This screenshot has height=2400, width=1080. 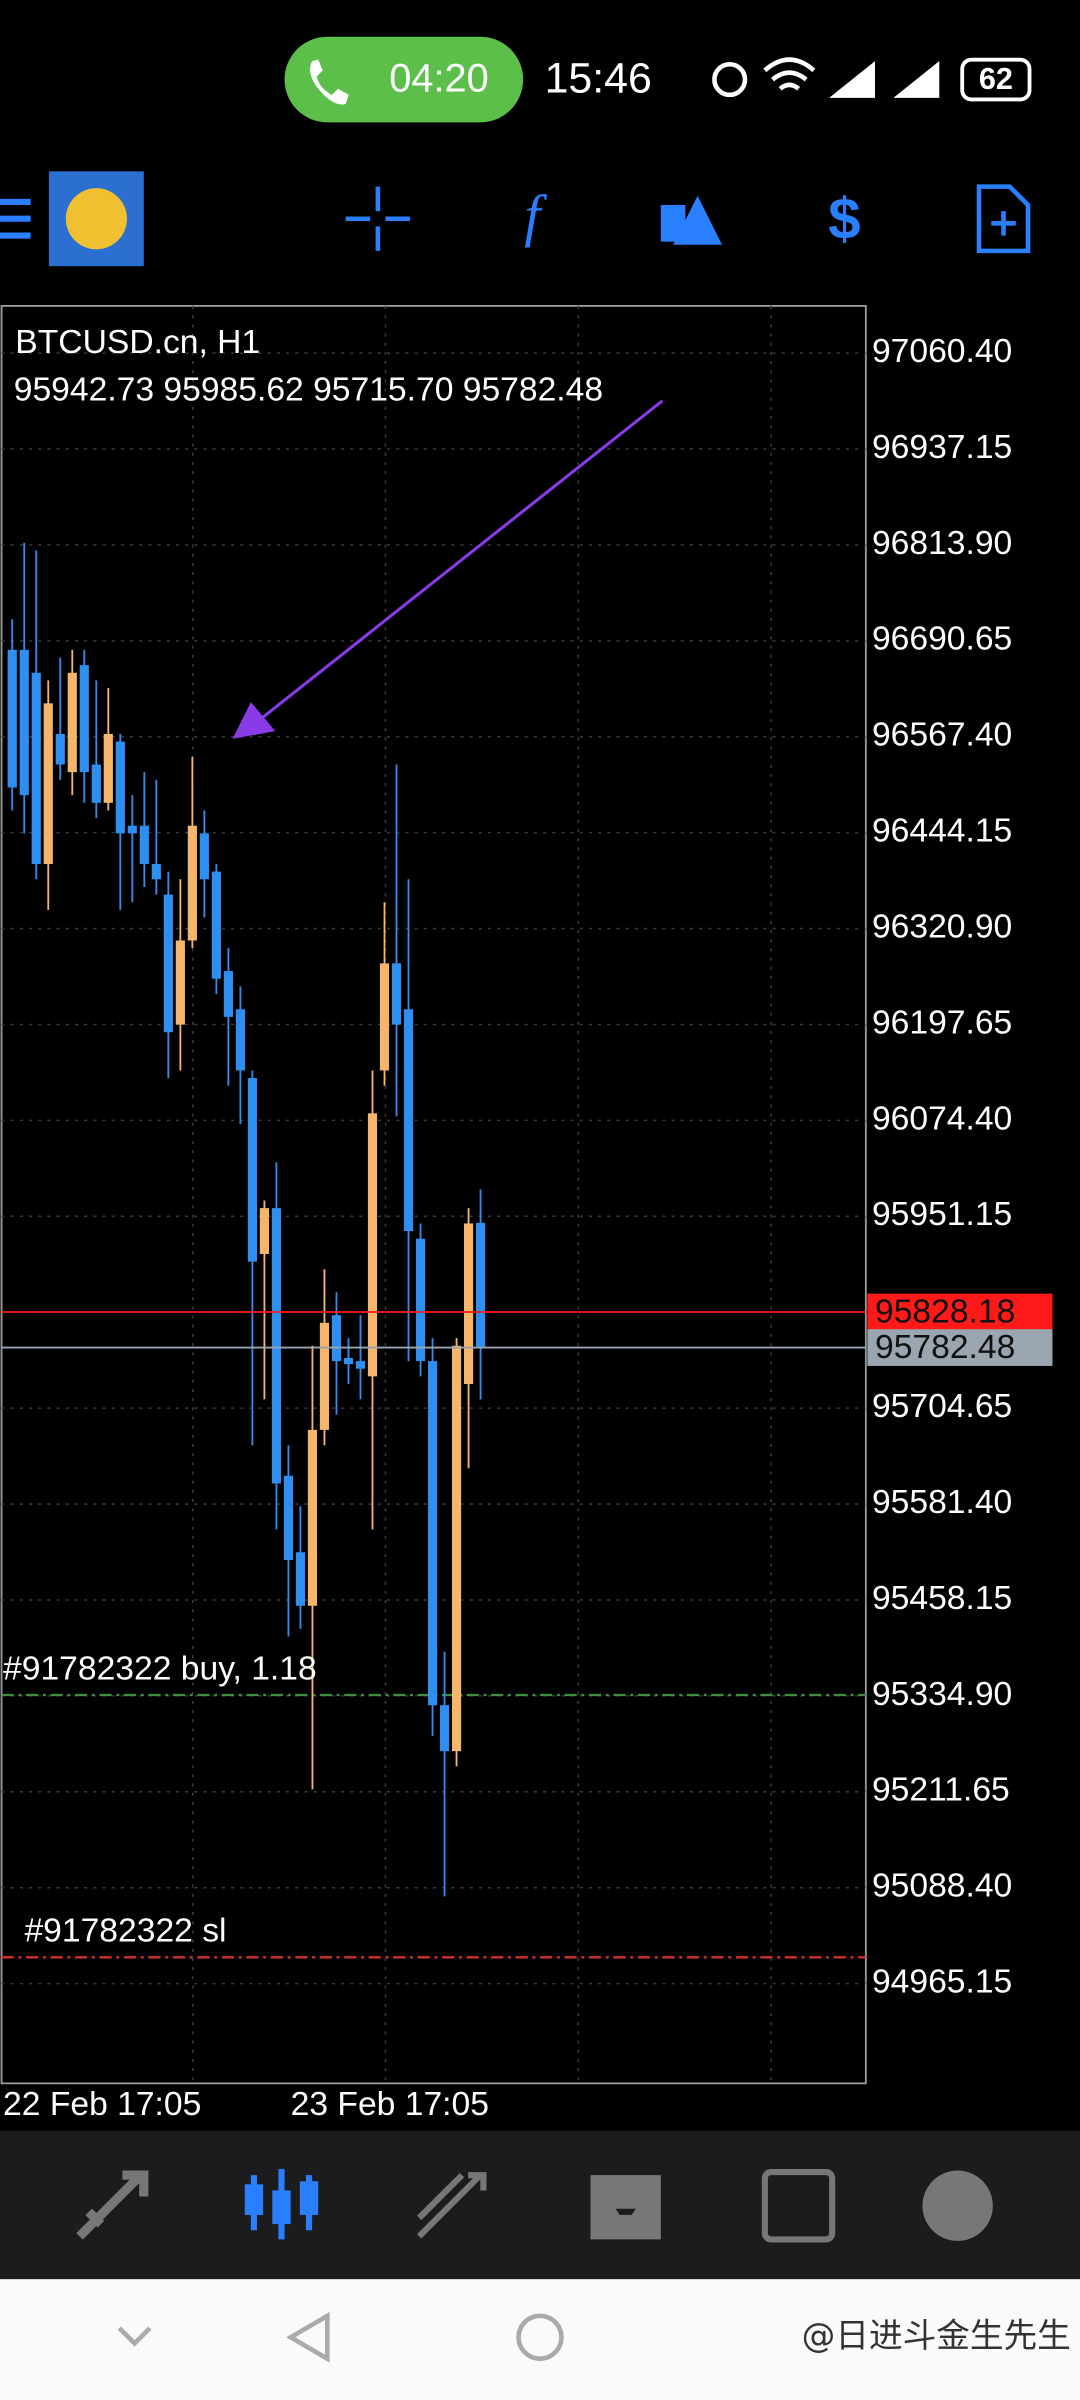 I want to click on chat-tab, so click(x=957, y=2205).